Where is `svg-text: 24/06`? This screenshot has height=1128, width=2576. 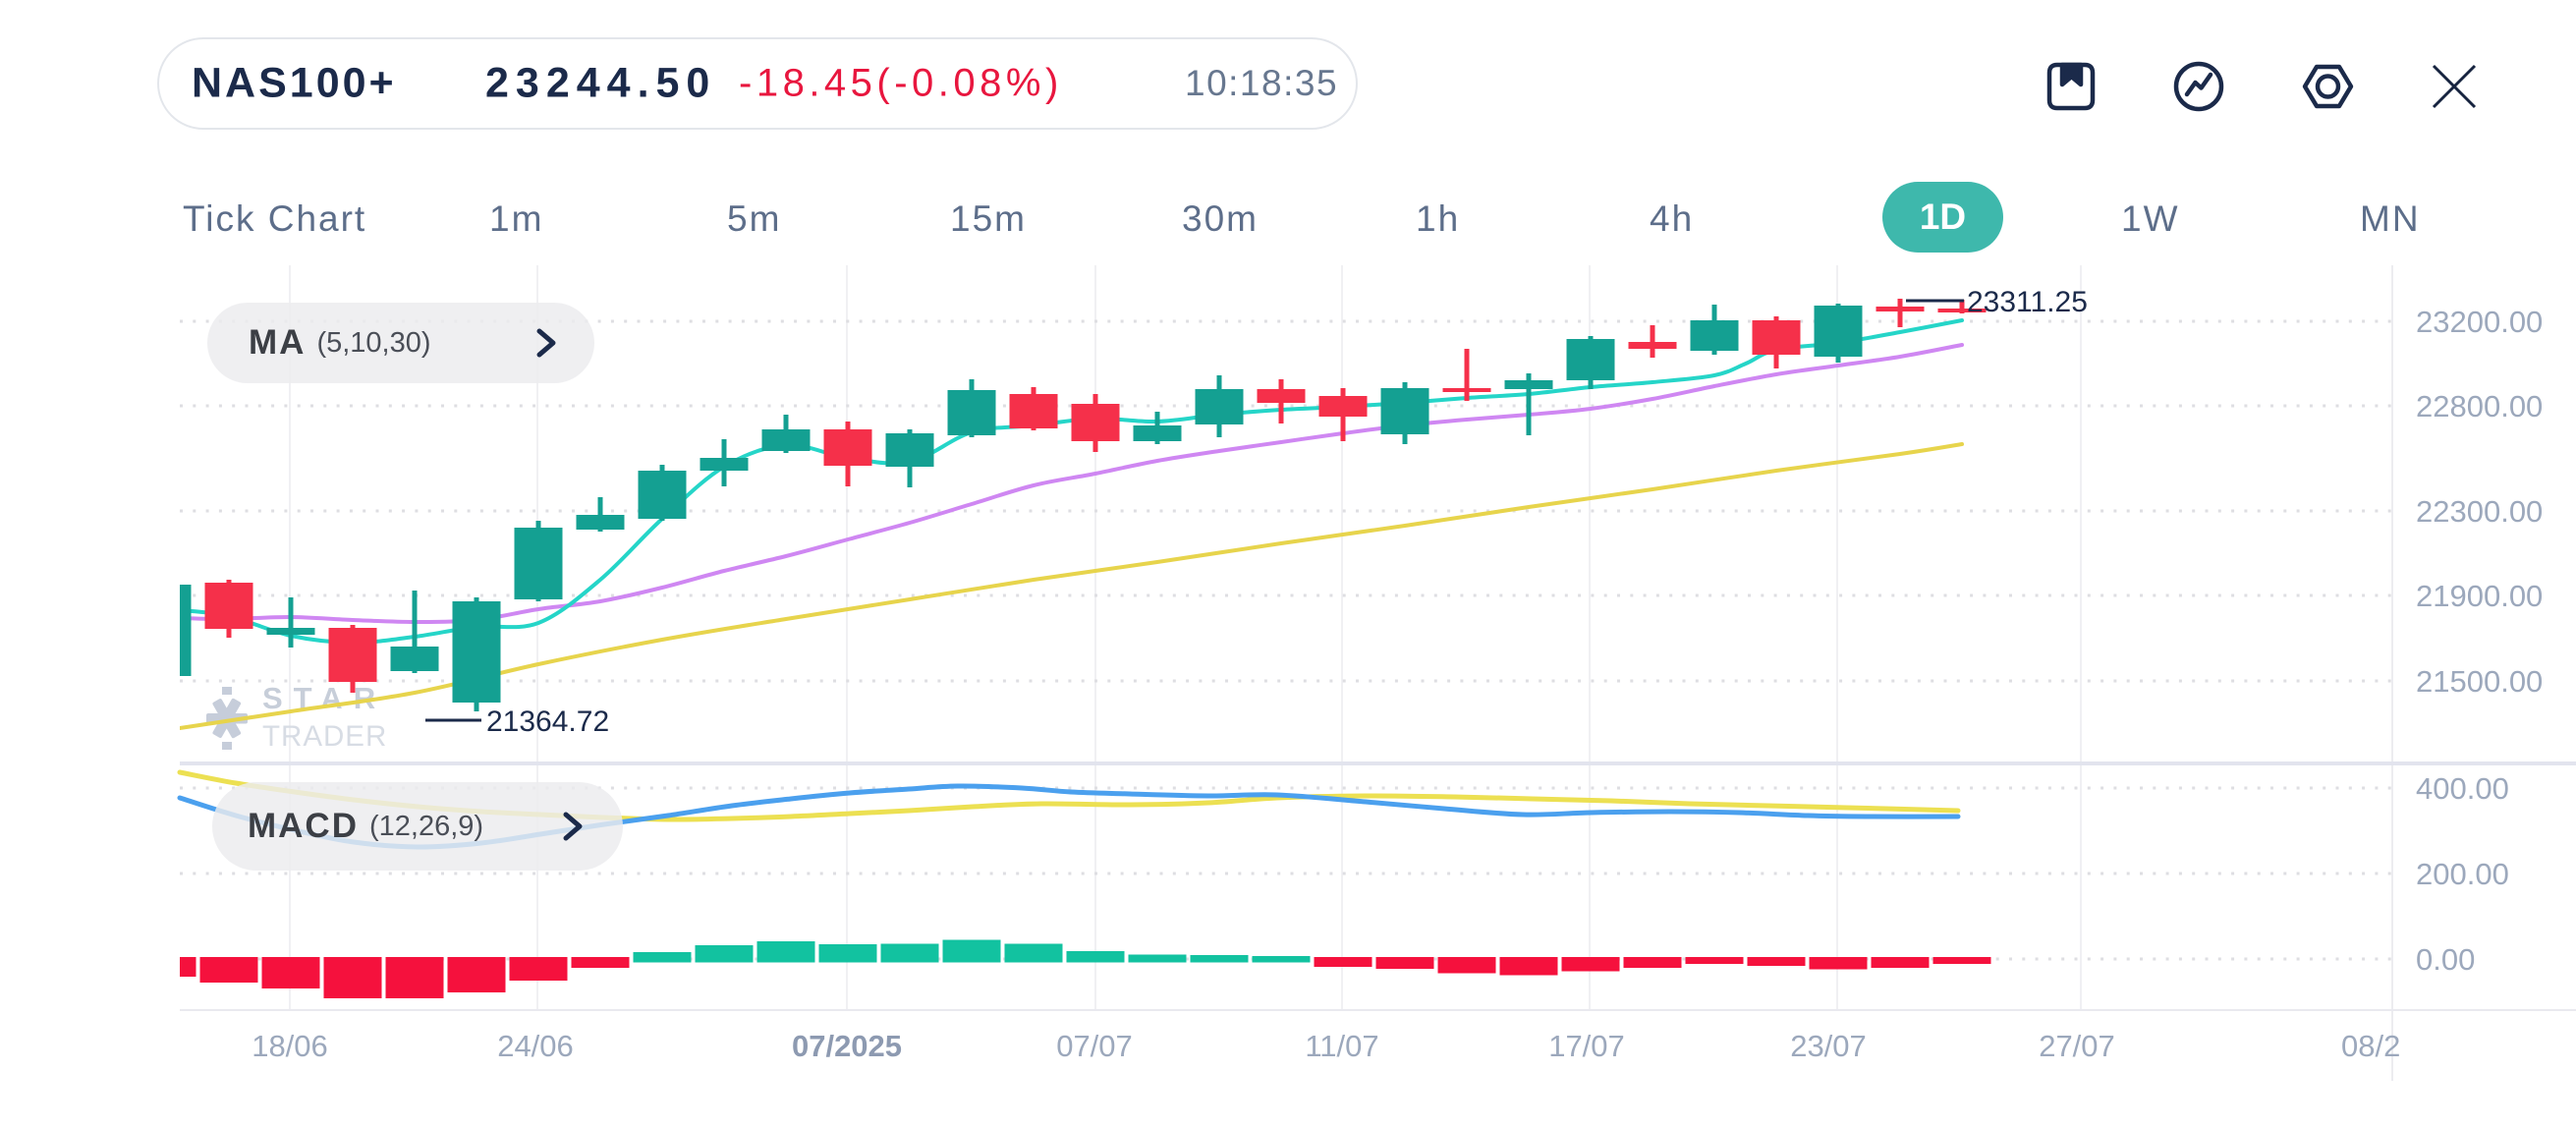 svg-text: 24/06 is located at coordinates (535, 1046).